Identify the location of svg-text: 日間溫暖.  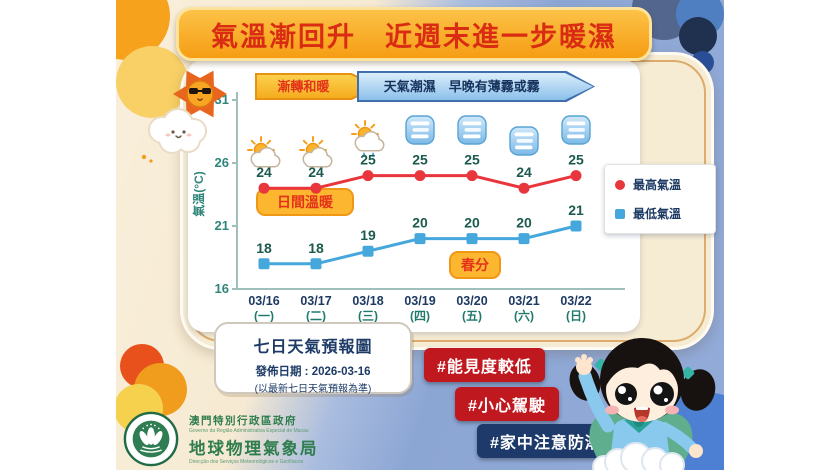
(305, 202).